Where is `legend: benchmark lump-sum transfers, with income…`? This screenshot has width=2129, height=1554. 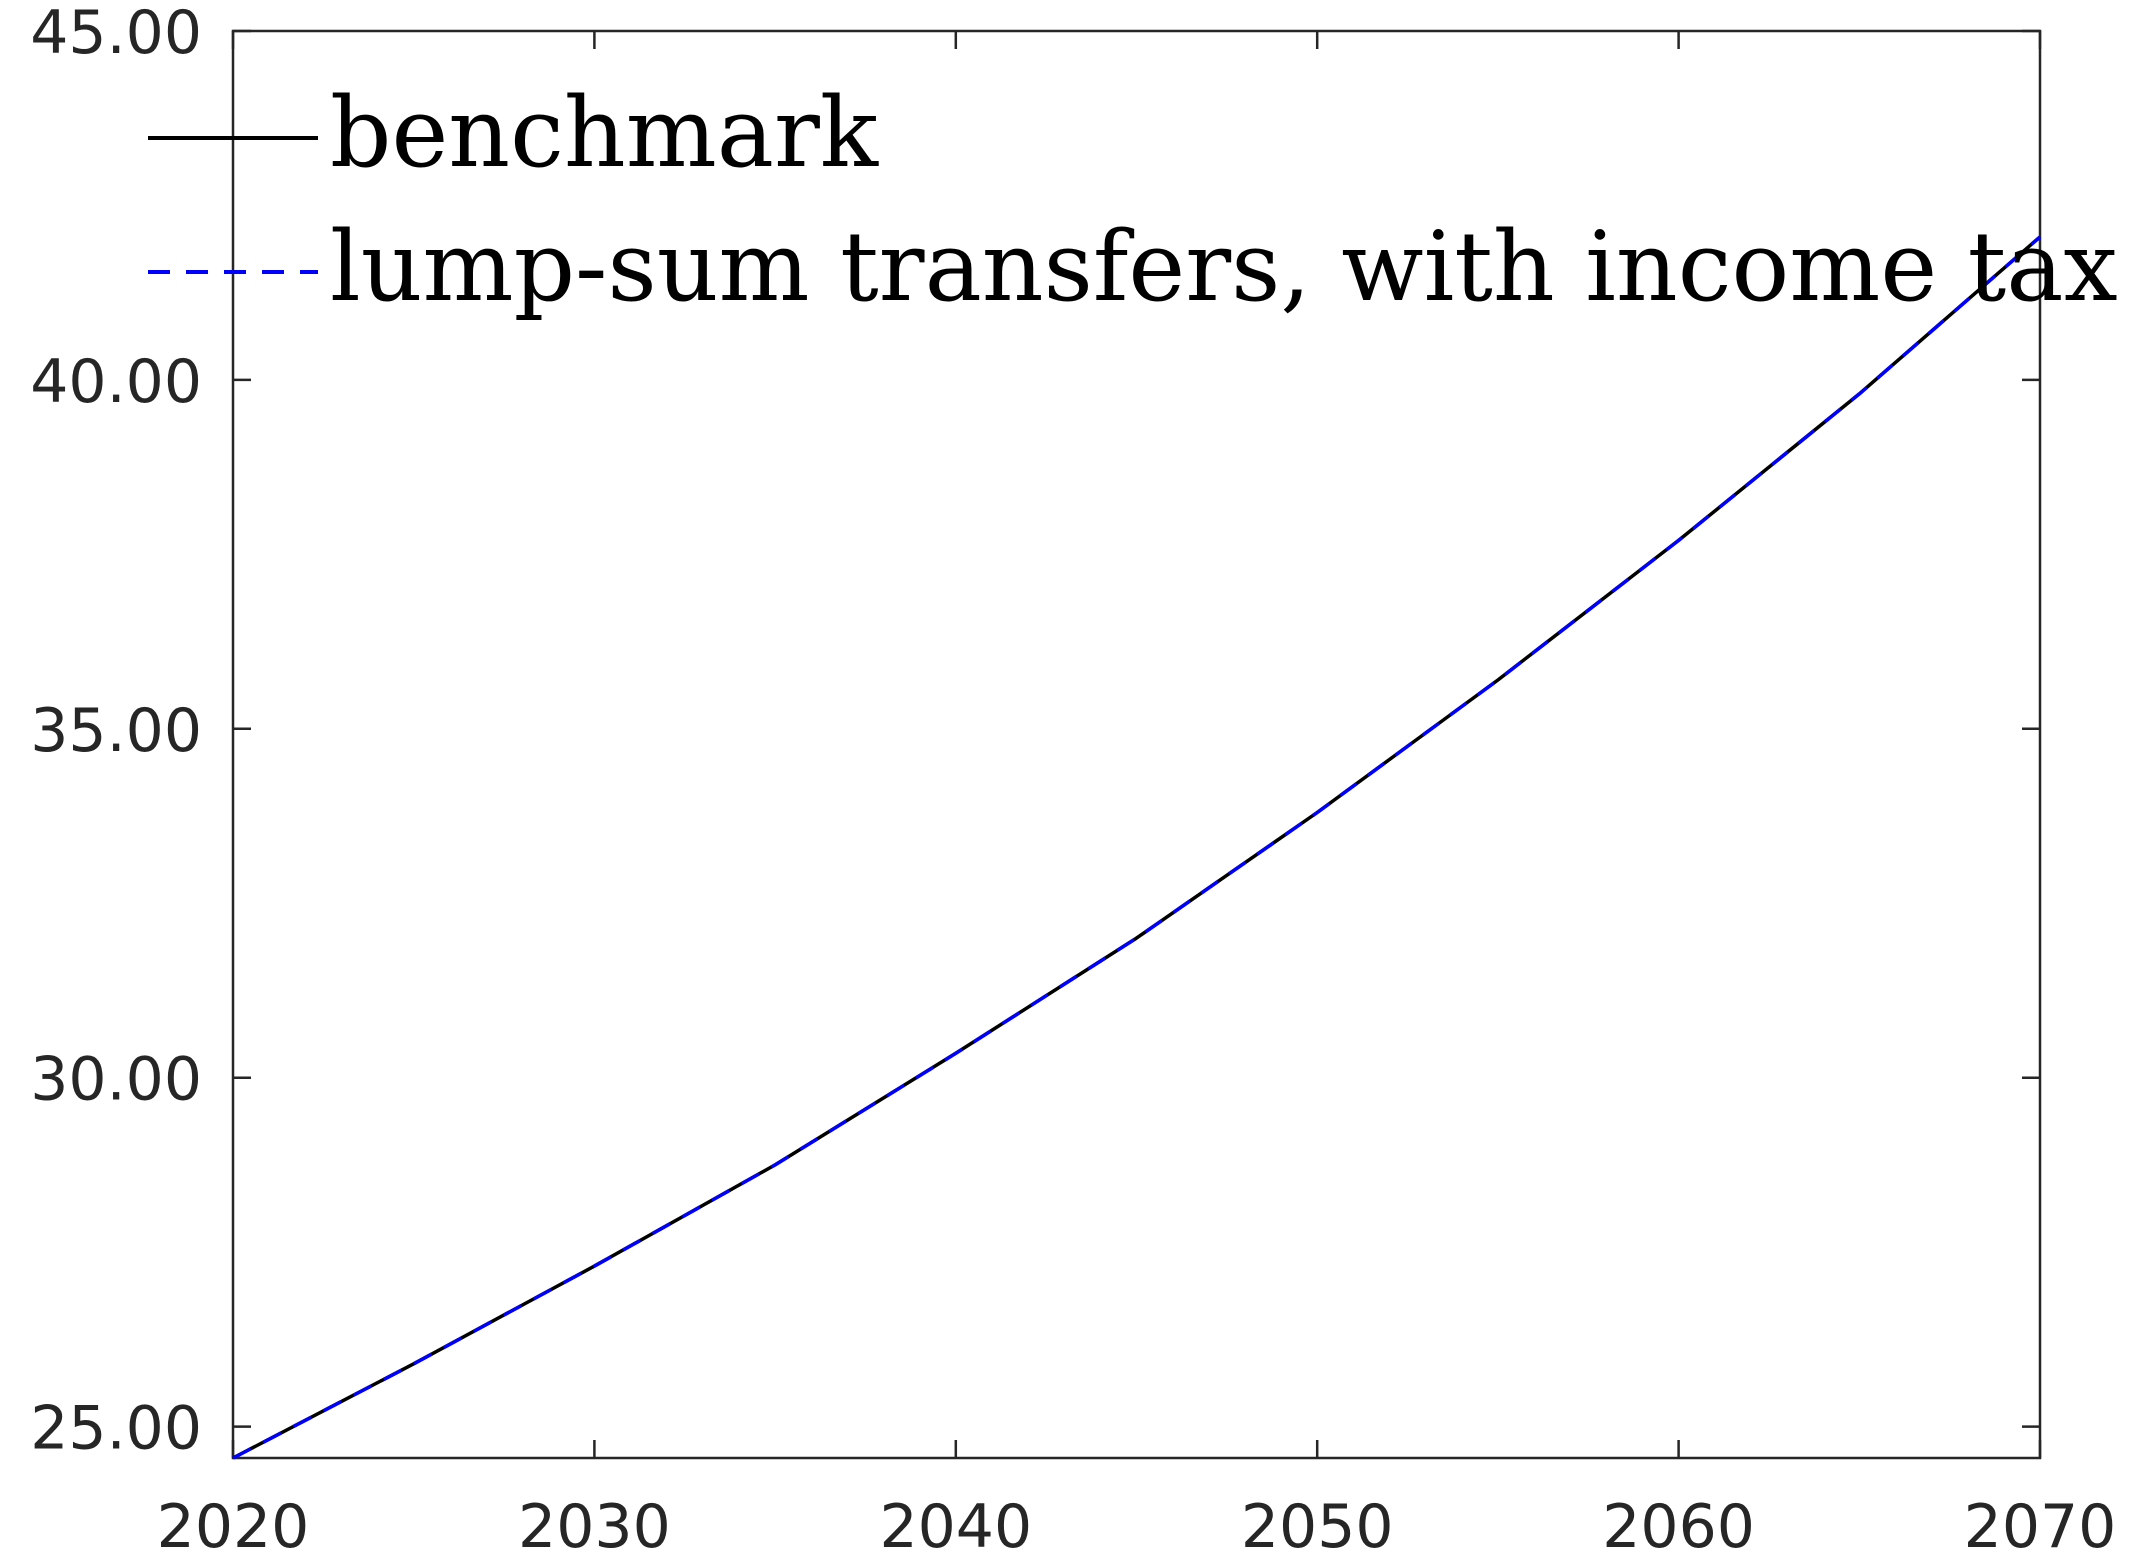
legend: benchmark lump-sum transfers, with income… is located at coordinates (1133, 200).